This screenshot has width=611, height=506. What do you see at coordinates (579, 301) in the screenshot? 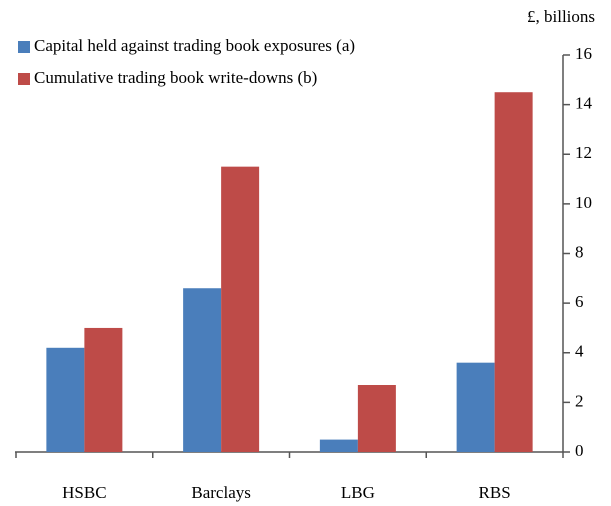
I see `y-tick-label: 6` at bounding box center [579, 301].